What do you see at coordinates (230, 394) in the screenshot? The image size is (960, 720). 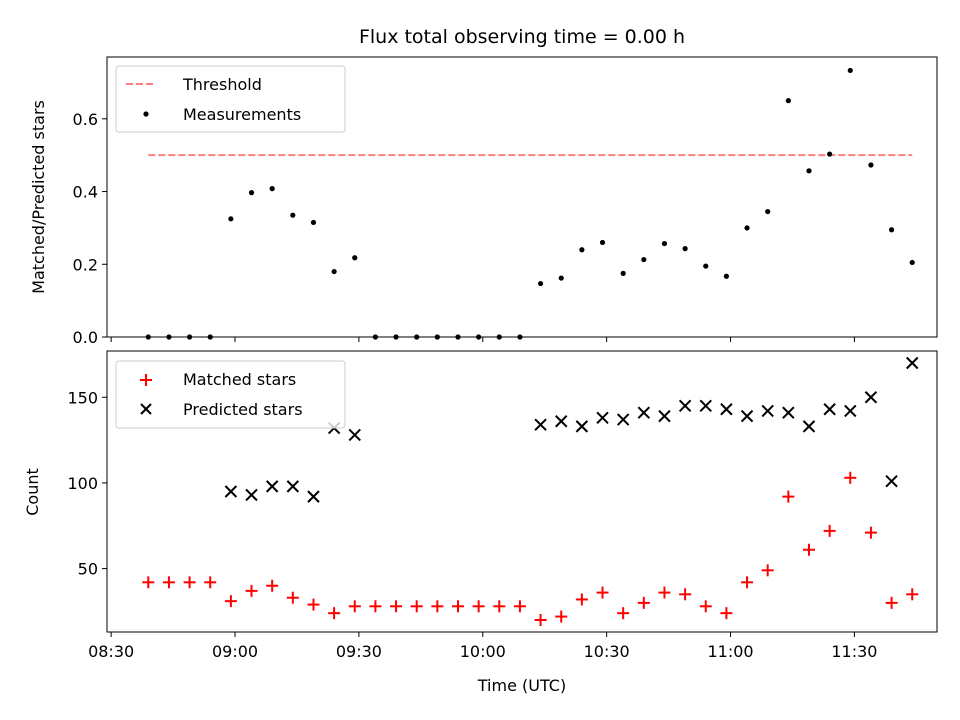 I see `bottom-legend-box` at bounding box center [230, 394].